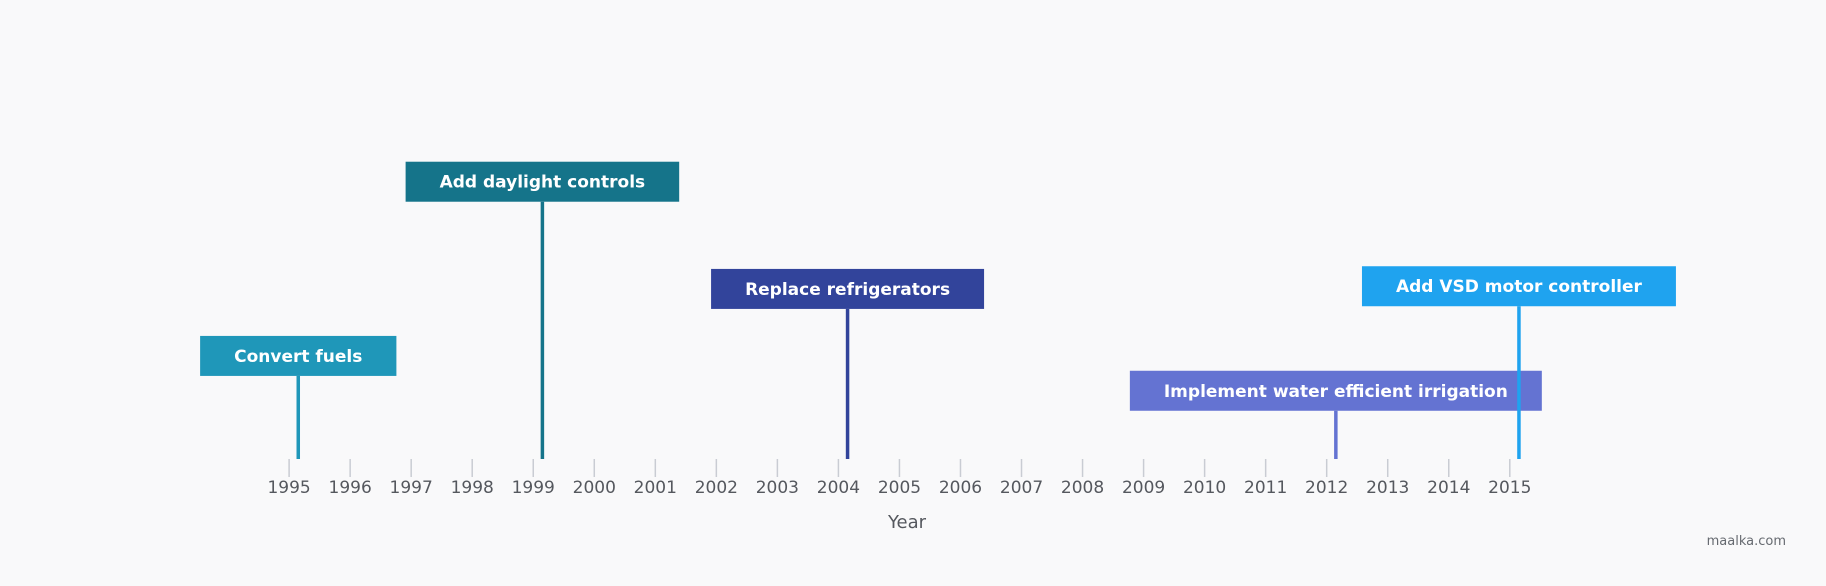 This screenshot has height=586, width=1826. Describe the element at coordinates (716, 488) in the screenshot. I see `x-tick-label: 2002` at that location.